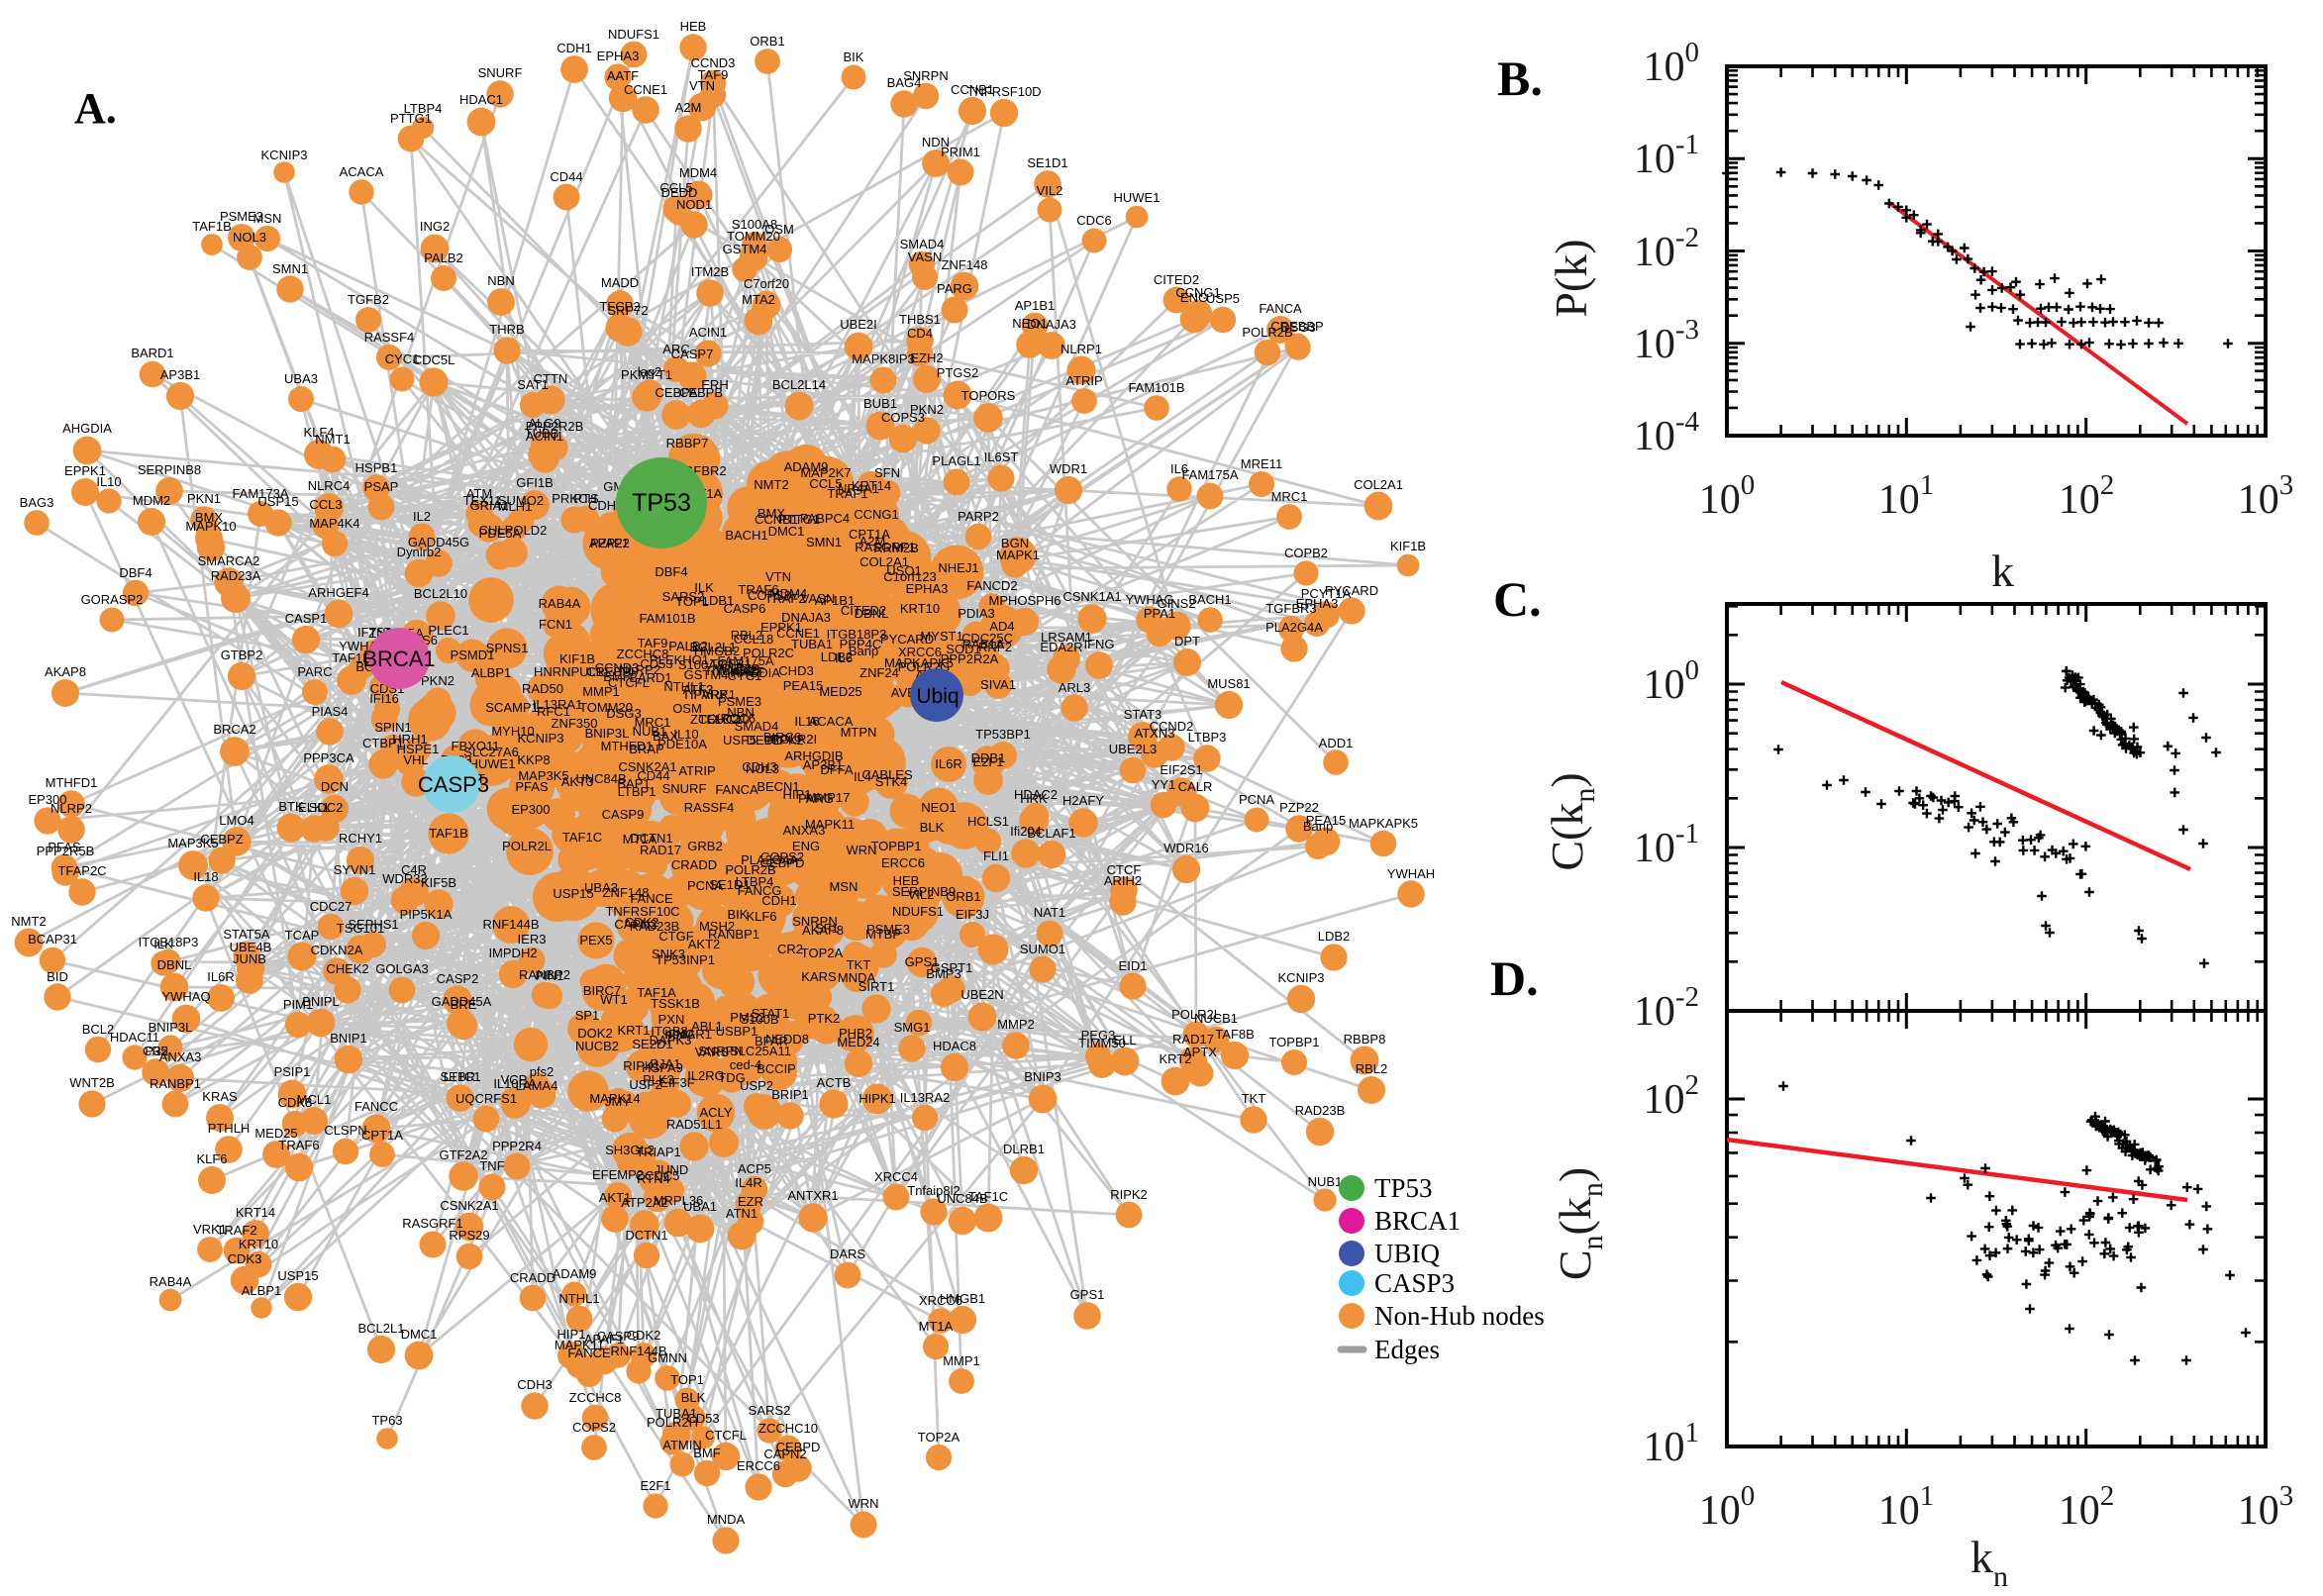 The height and width of the screenshot is (1596, 2323). I want to click on svg-text: SIRT1, so click(876, 986).